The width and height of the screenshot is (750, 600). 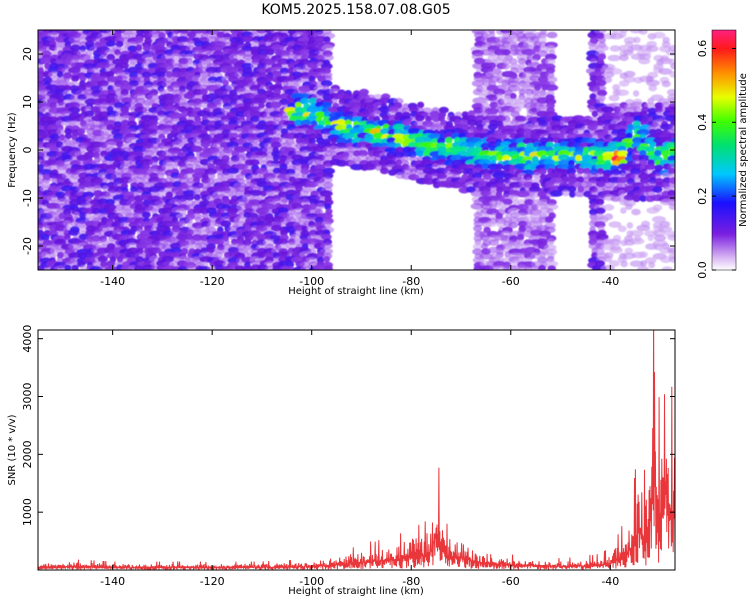 I want to click on snr-y-tick-label: 4000, so click(x=27, y=339).